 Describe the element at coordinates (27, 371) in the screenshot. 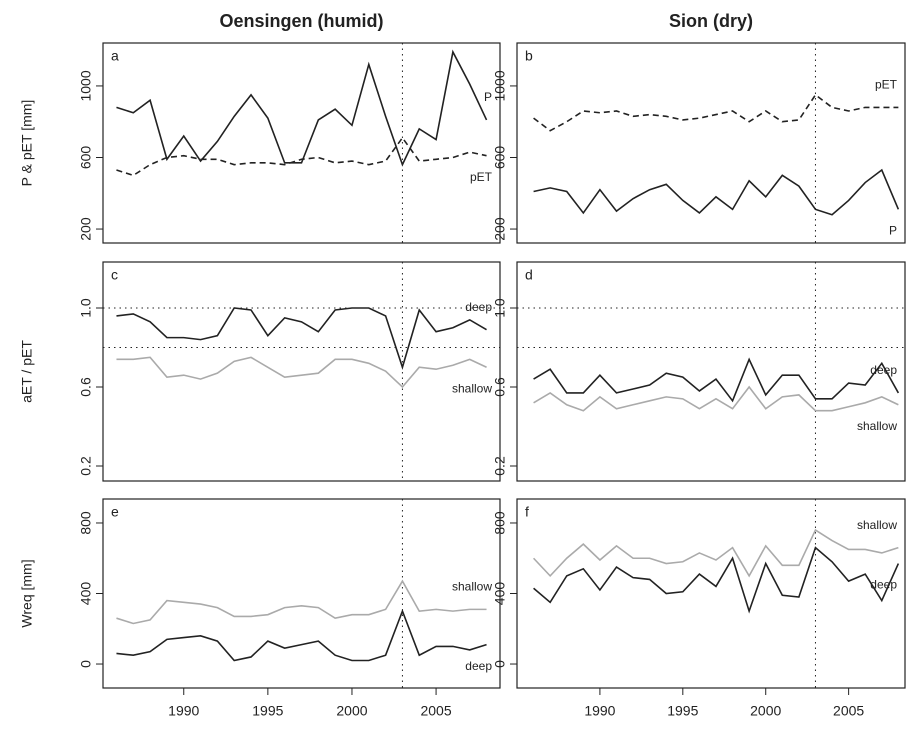

I see `y-axis-title: aET / pET` at that location.